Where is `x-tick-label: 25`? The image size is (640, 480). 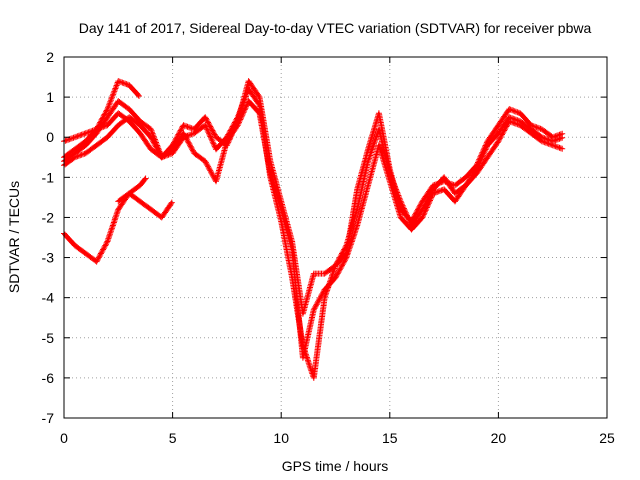
x-tick-label: 25 is located at coordinates (607, 438).